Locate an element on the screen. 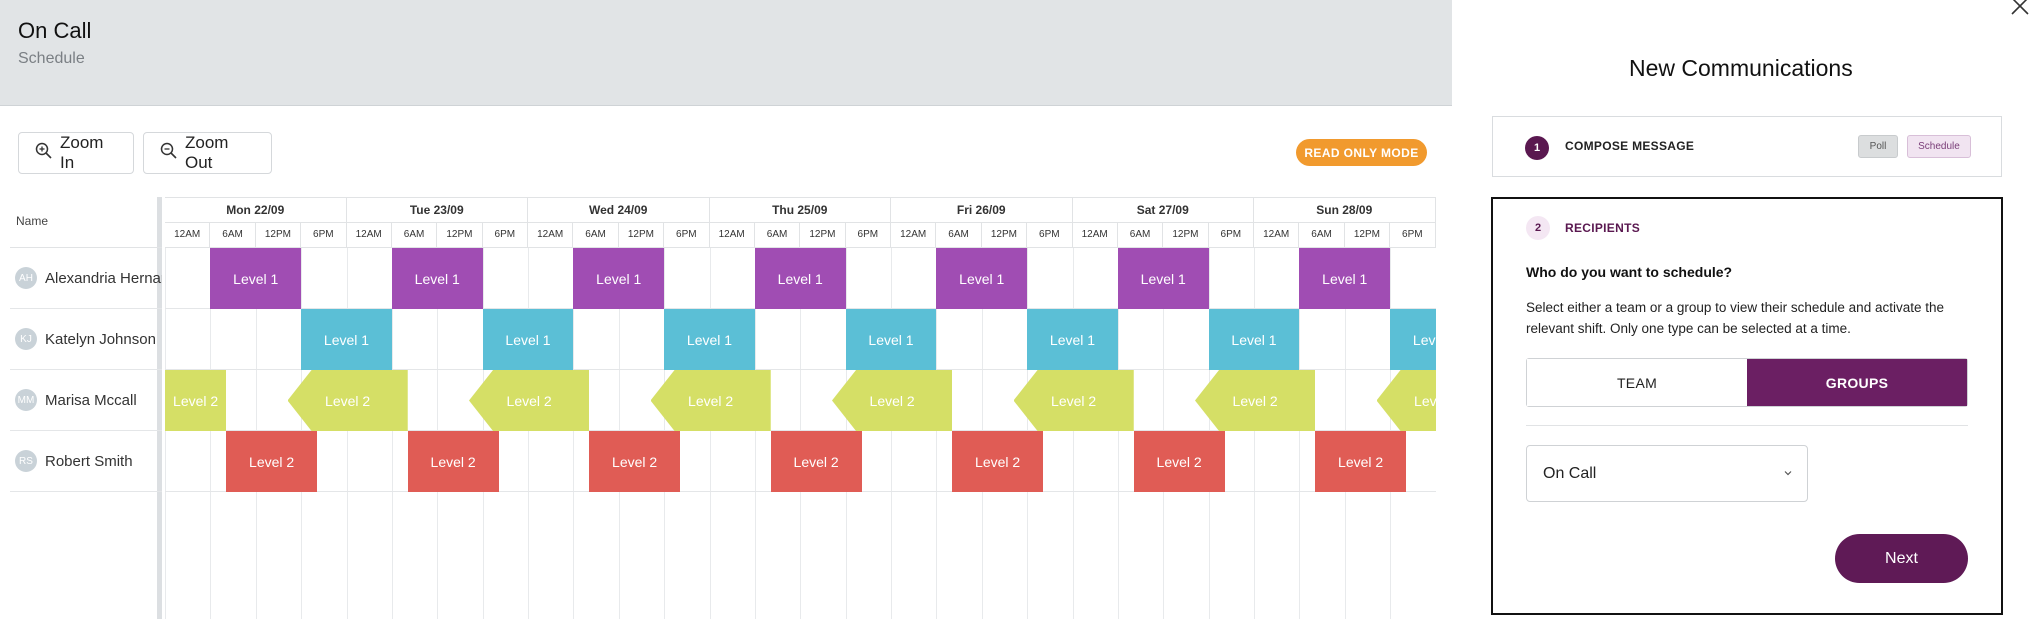 The image size is (2035, 619). person-row: AH Alexandria Hernandez is located at coordinates (86, 278).